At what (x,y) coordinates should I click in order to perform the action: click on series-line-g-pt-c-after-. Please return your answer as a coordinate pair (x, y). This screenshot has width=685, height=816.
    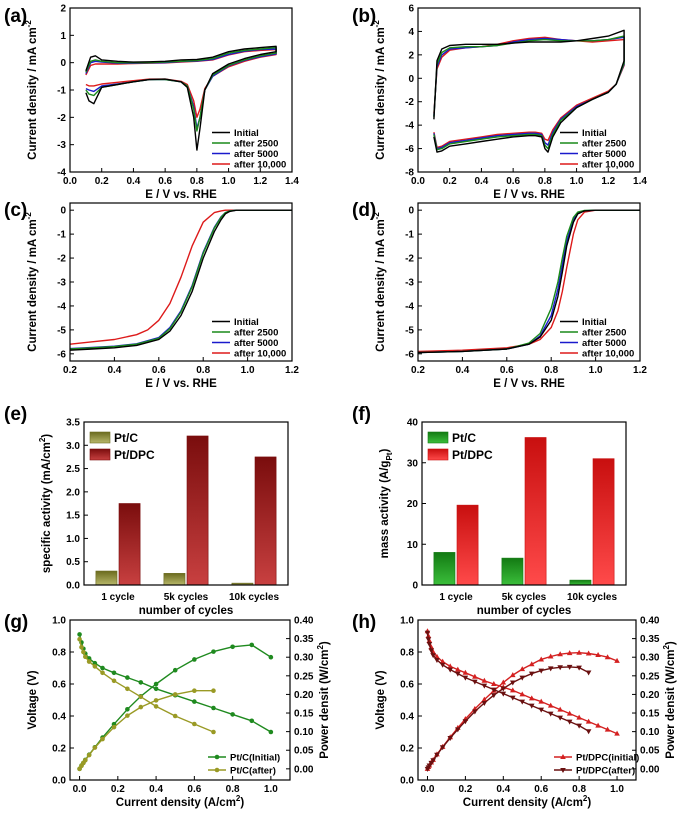
    Looking at the image, I should click on (146, 686).